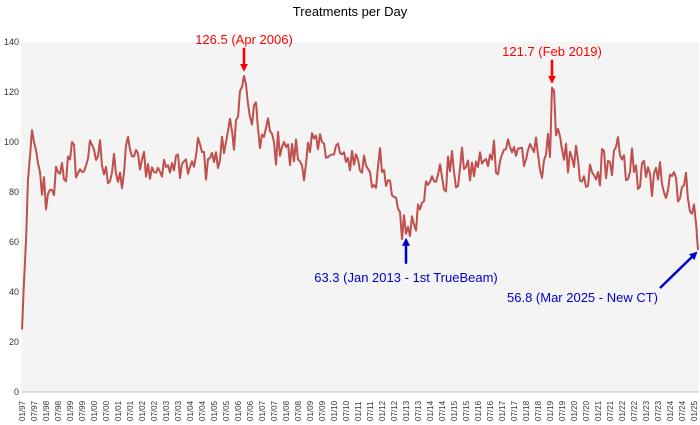 This screenshot has width=700, height=425. I want to click on x-tick-label: 01/04, so click(190, 410).